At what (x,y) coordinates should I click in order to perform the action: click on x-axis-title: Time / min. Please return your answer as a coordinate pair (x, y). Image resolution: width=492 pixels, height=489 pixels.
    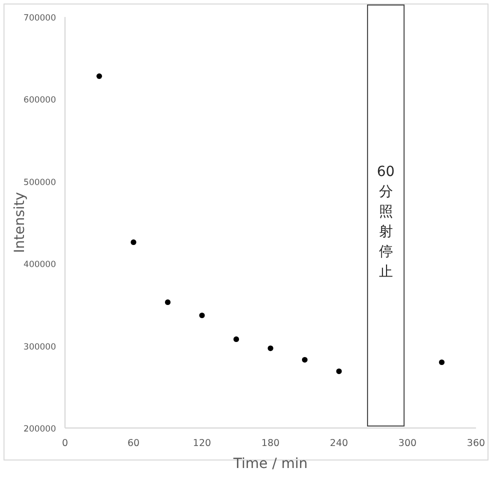
    Looking at the image, I should click on (270, 464).